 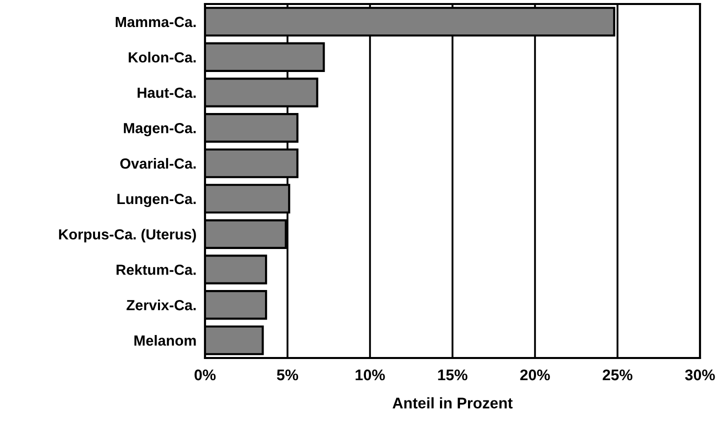 What do you see at coordinates (156, 269) in the screenshot?
I see `y-tick-label: Rektum-Ca.` at bounding box center [156, 269].